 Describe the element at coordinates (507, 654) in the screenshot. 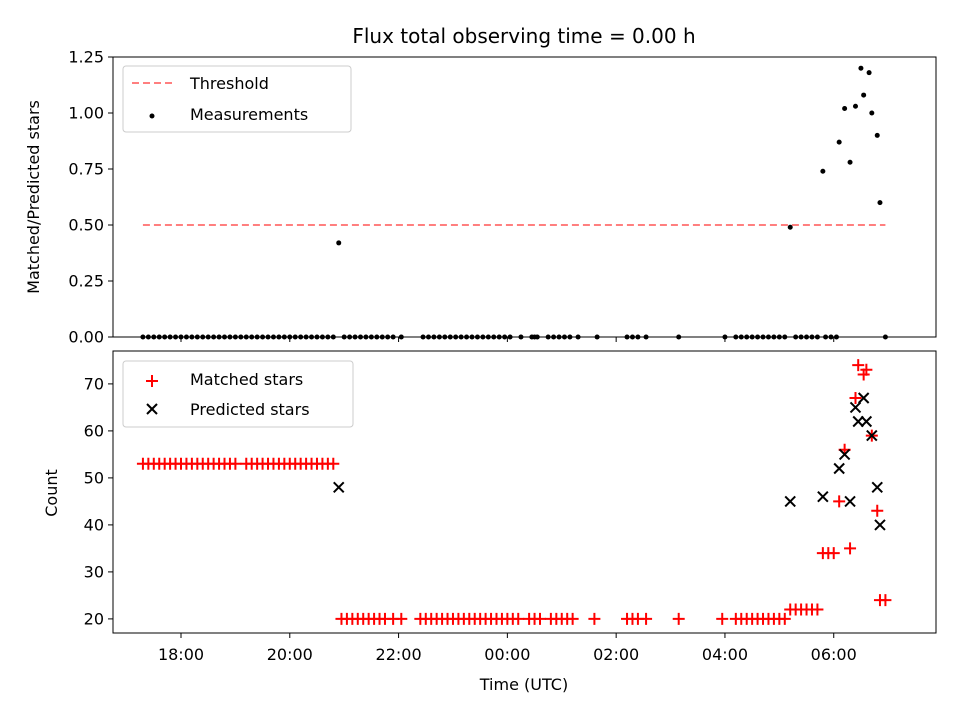

I see `bottom-x-tick-label: 00:00` at that location.